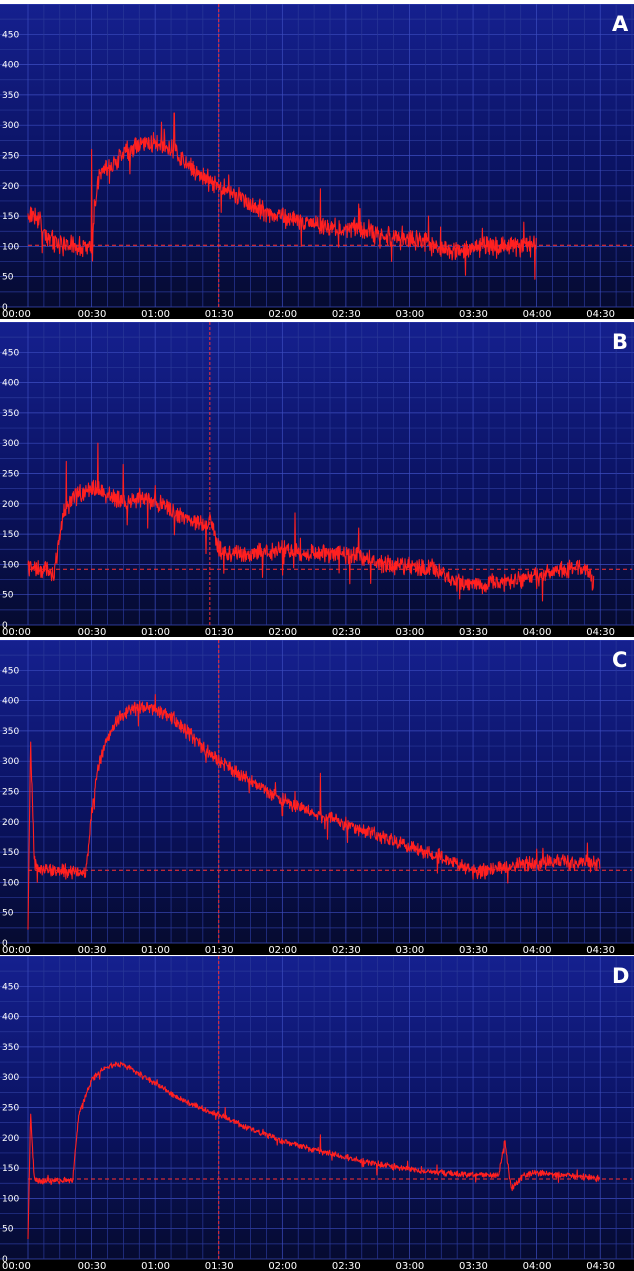 This screenshot has width=634, height=1271. Describe the element at coordinates (10, 414) in the screenshot. I see `chart-b-y-tick-350: 350` at that location.